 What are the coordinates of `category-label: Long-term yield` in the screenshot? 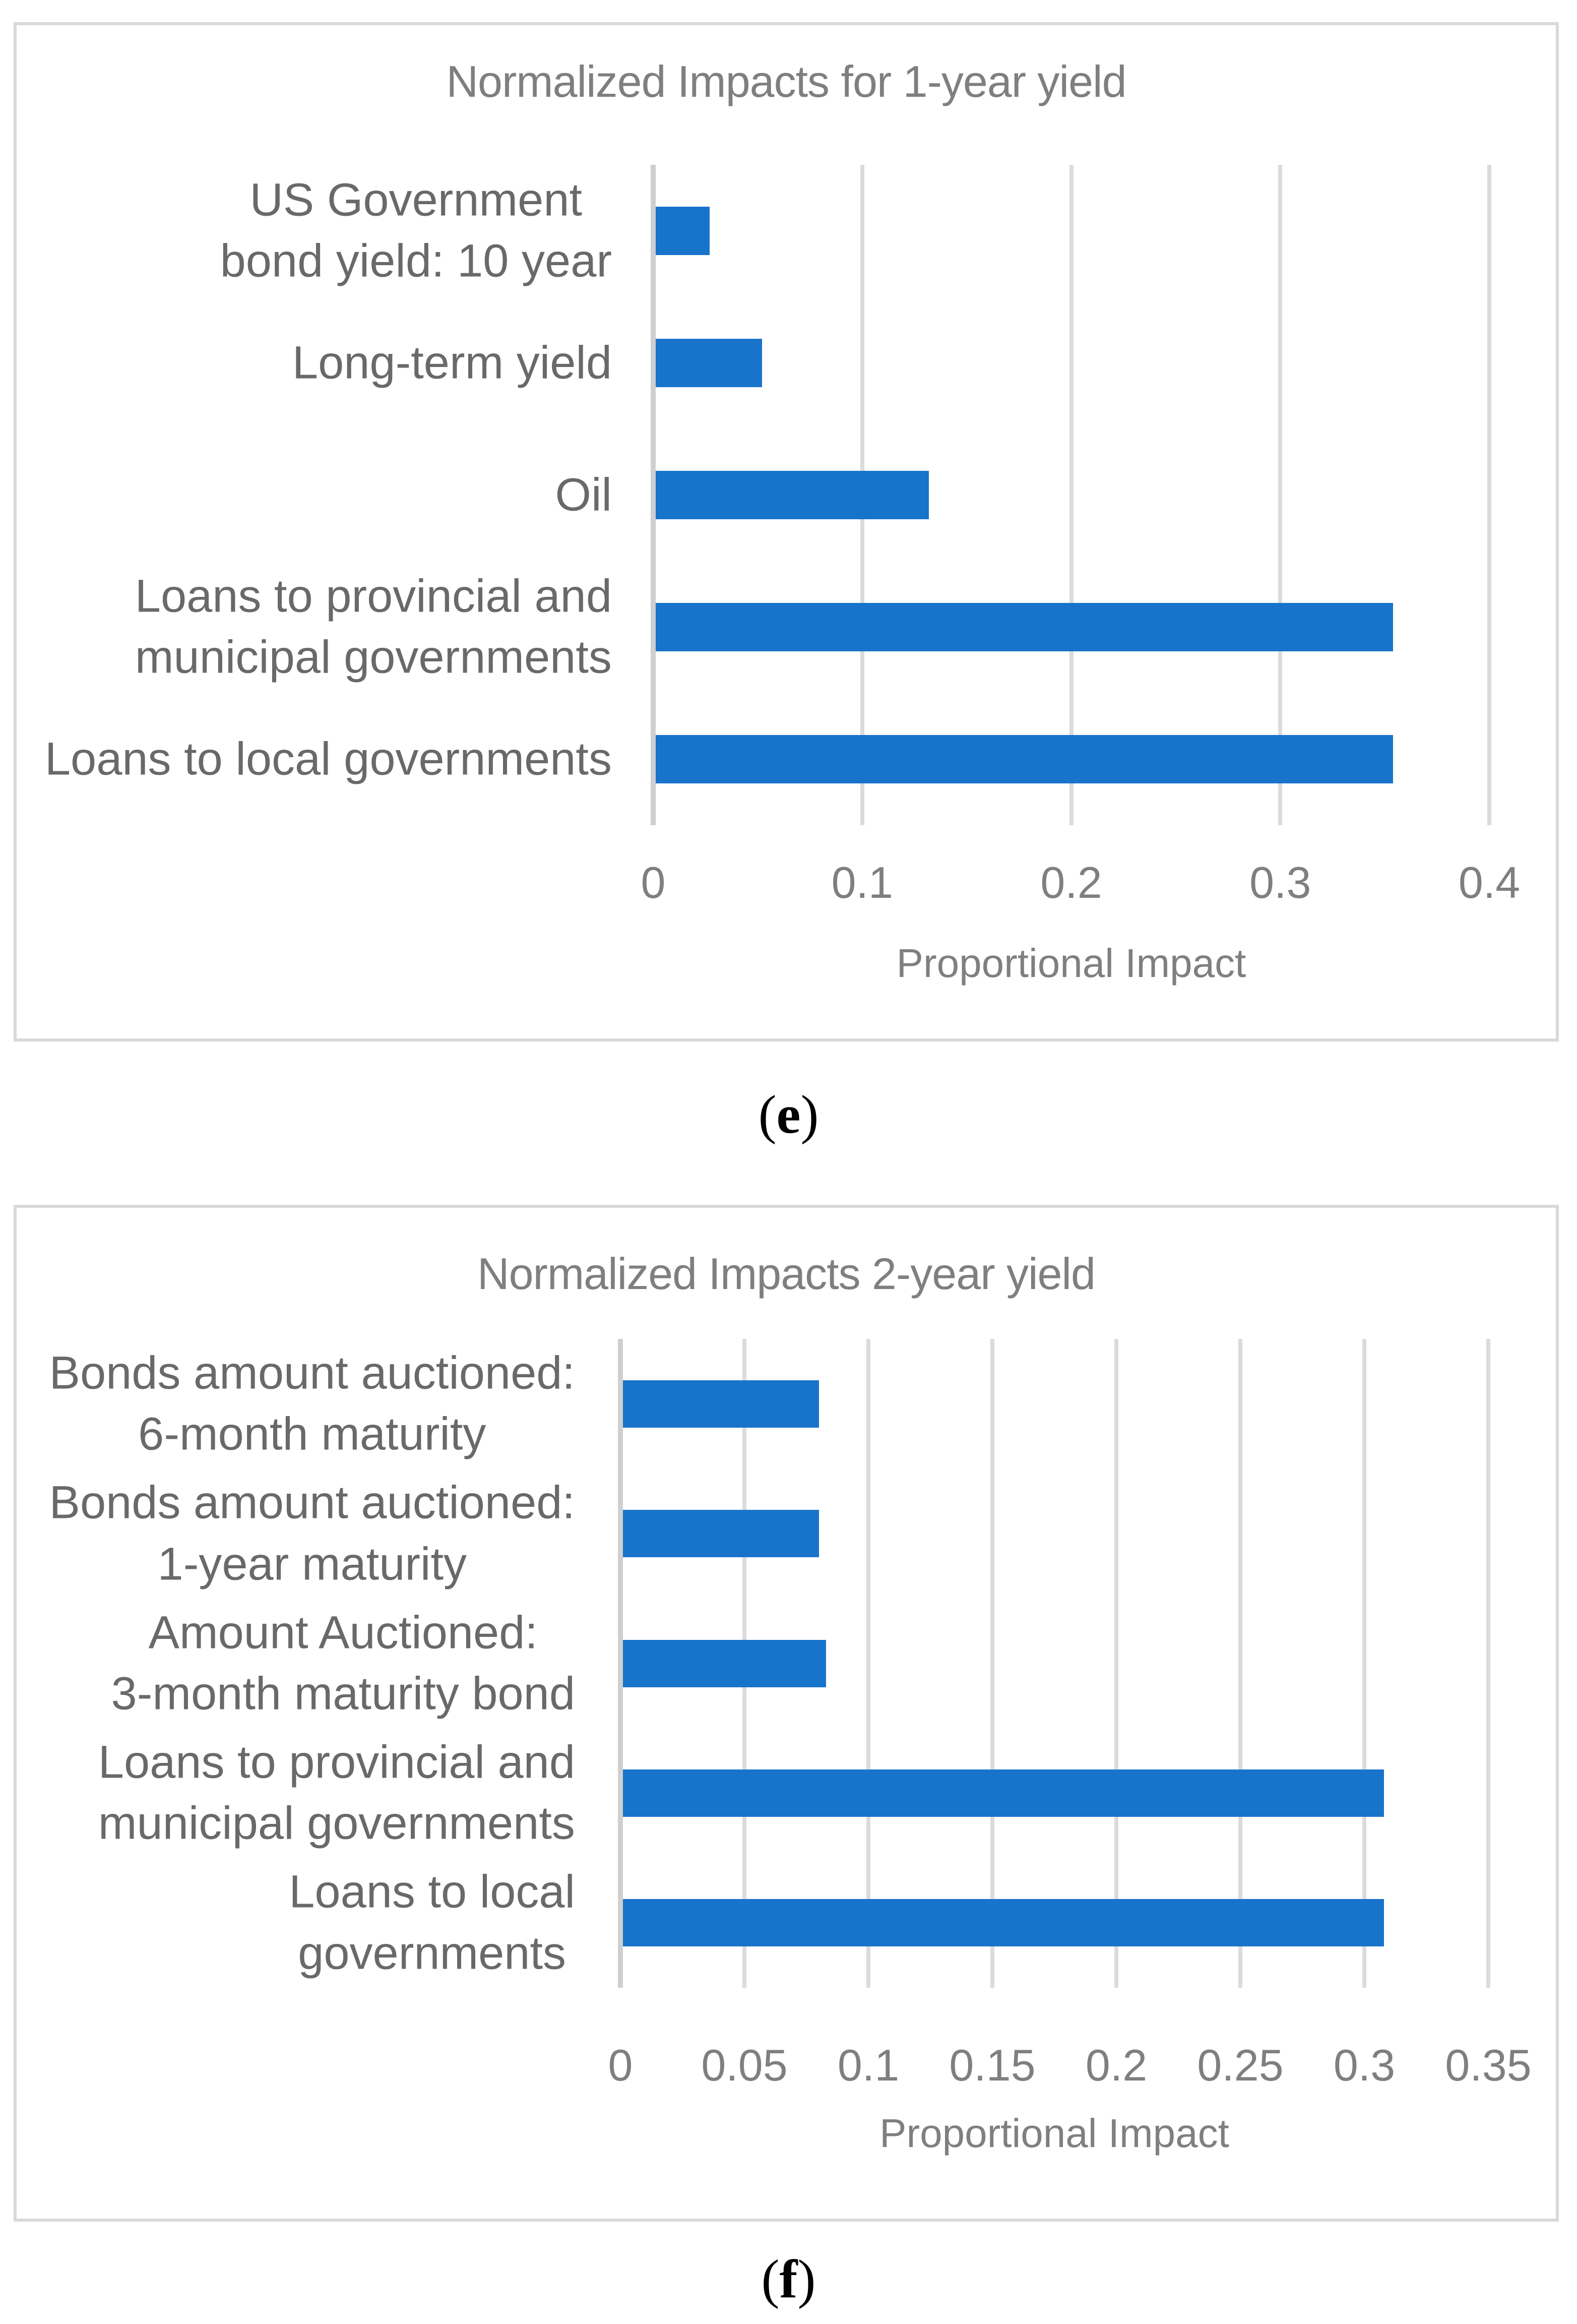 It's located at (452, 363).